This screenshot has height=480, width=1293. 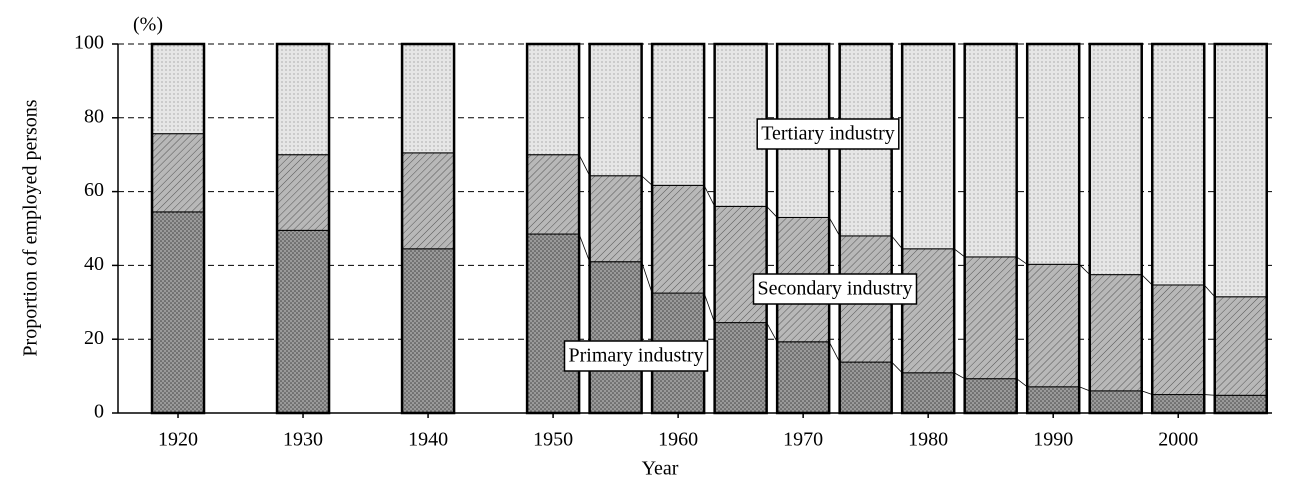 What do you see at coordinates (1053, 440) in the screenshot?
I see `x-tick-label: 1990` at bounding box center [1053, 440].